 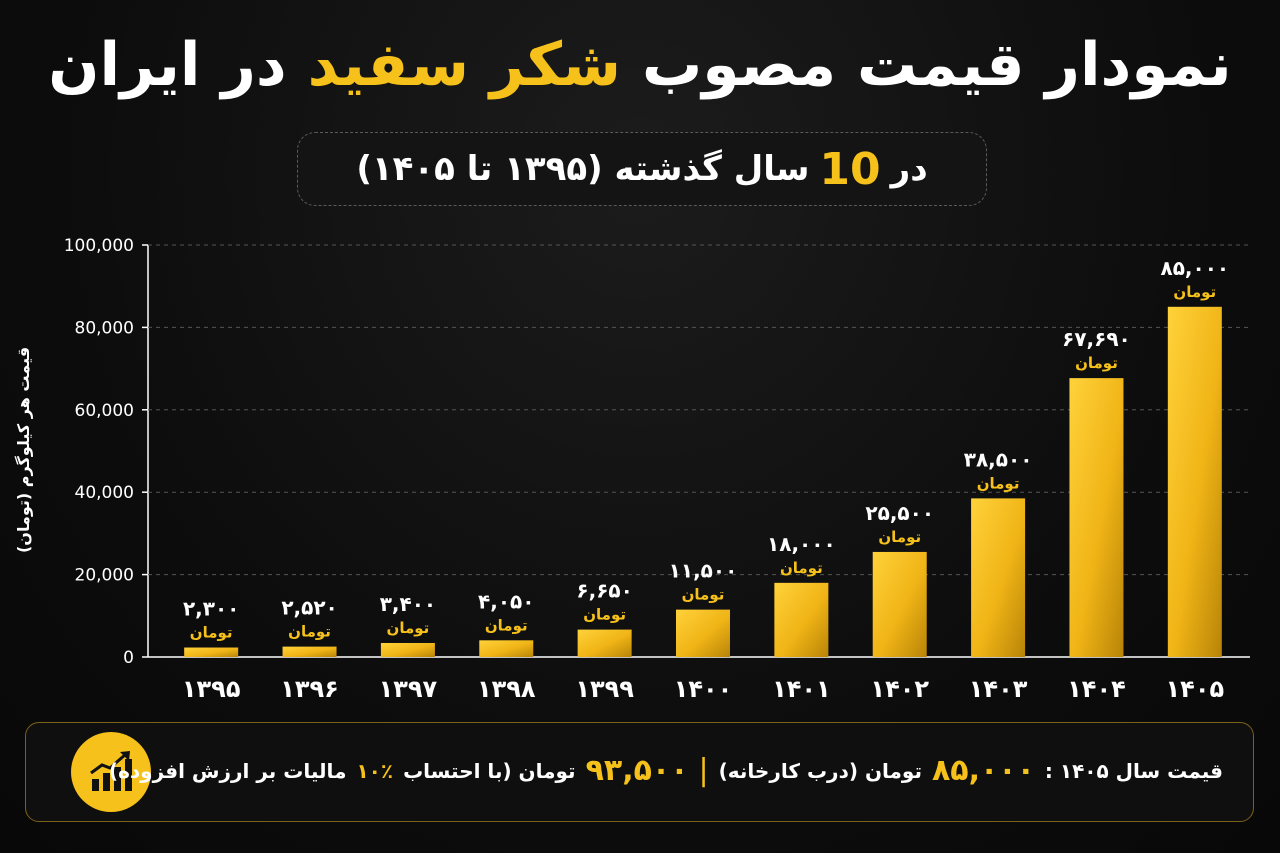 What do you see at coordinates (309, 608) in the screenshot?
I see `bar-value-label: ۲,۵۲۰` at bounding box center [309, 608].